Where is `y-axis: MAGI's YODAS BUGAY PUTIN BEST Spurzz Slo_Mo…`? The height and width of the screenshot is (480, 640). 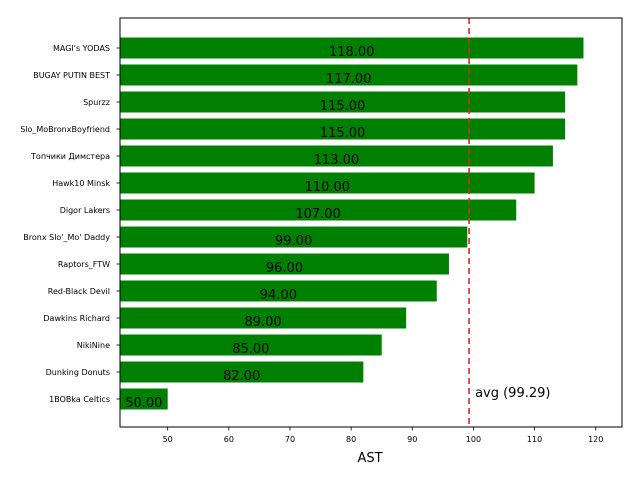 y-axis: MAGI's YODAS BUGAY PUTIN BEST Spurzz Slo_Mo… is located at coordinates (70, 224).